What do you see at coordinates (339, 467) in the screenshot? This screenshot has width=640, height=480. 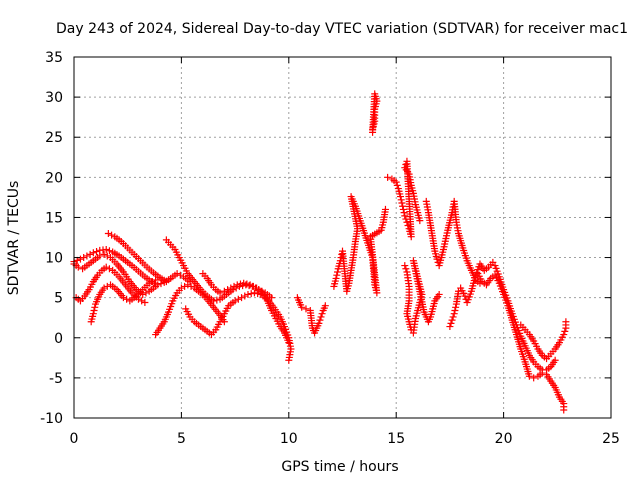 I see `x-axis-title: GPS time / hours` at bounding box center [339, 467].